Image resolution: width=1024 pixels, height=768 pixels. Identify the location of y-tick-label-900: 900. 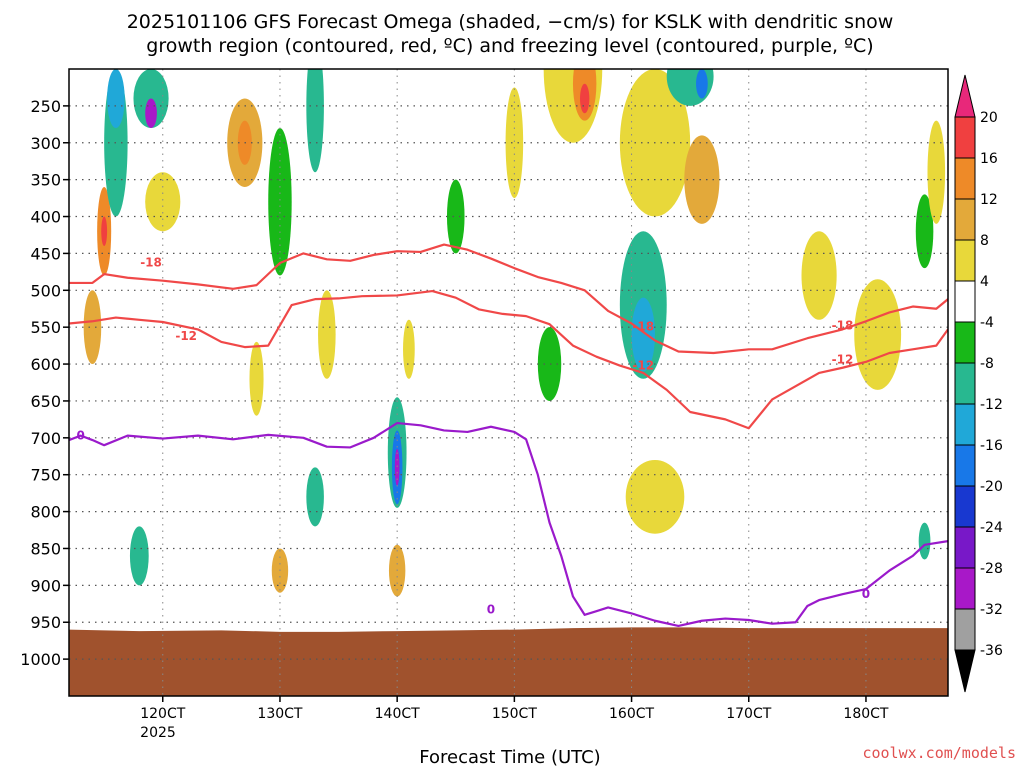
(45, 585).